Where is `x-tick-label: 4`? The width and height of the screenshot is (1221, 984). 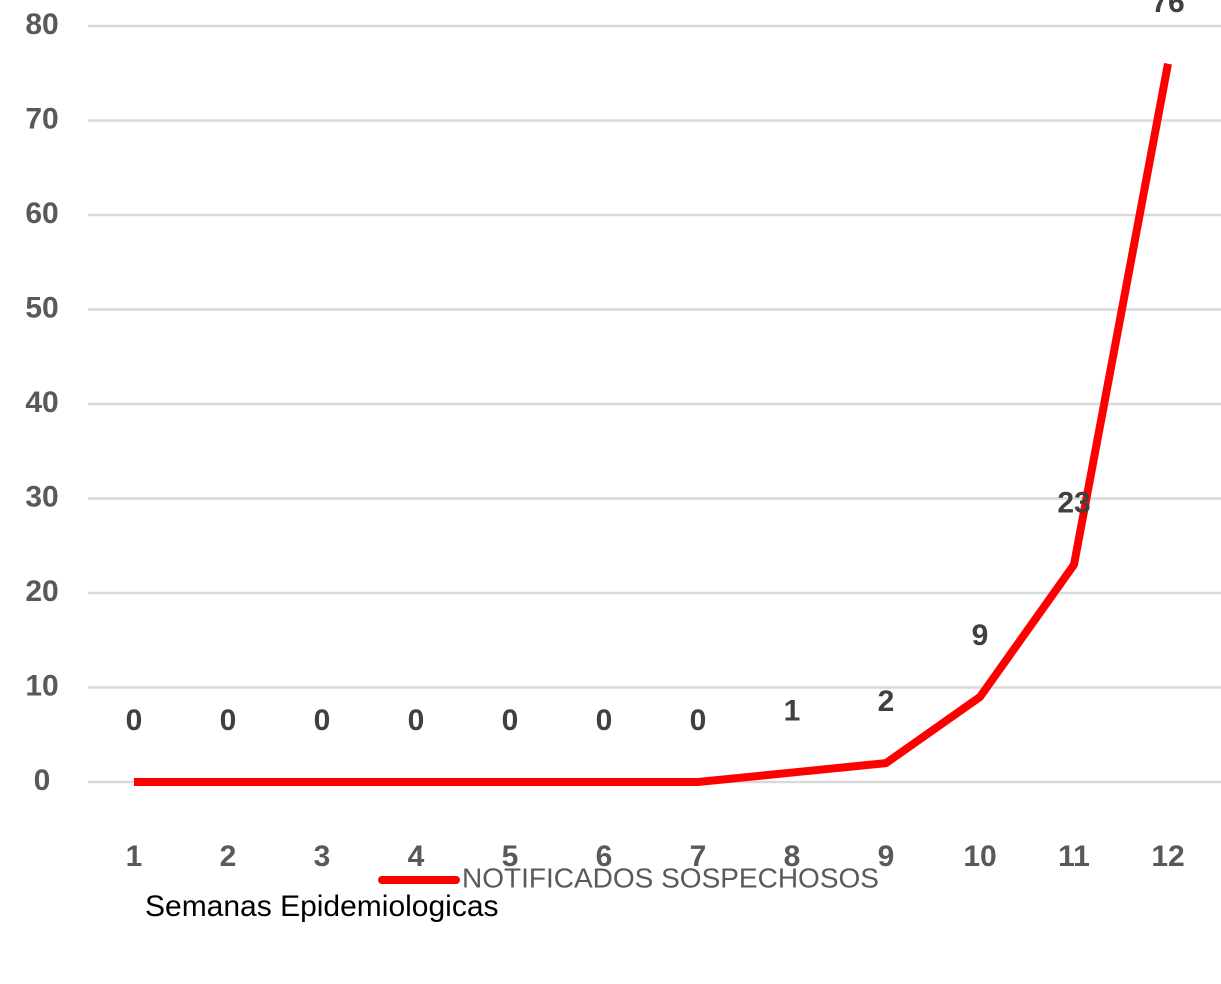 x-tick-label: 4 is located at coordinates (416, 856).